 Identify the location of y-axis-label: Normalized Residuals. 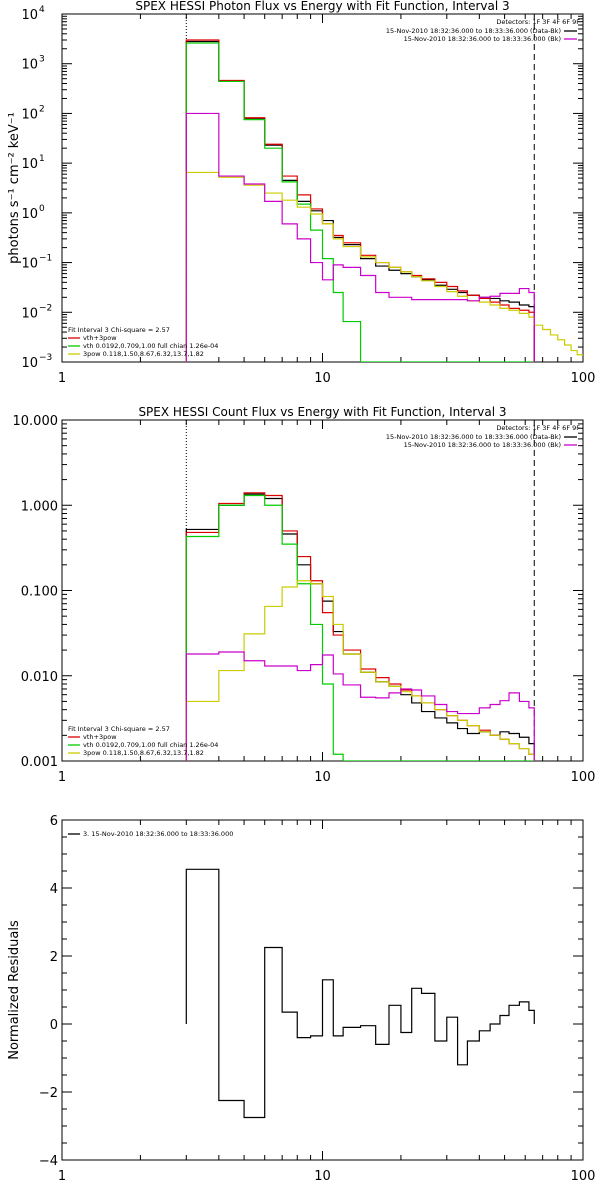
(14, 990).